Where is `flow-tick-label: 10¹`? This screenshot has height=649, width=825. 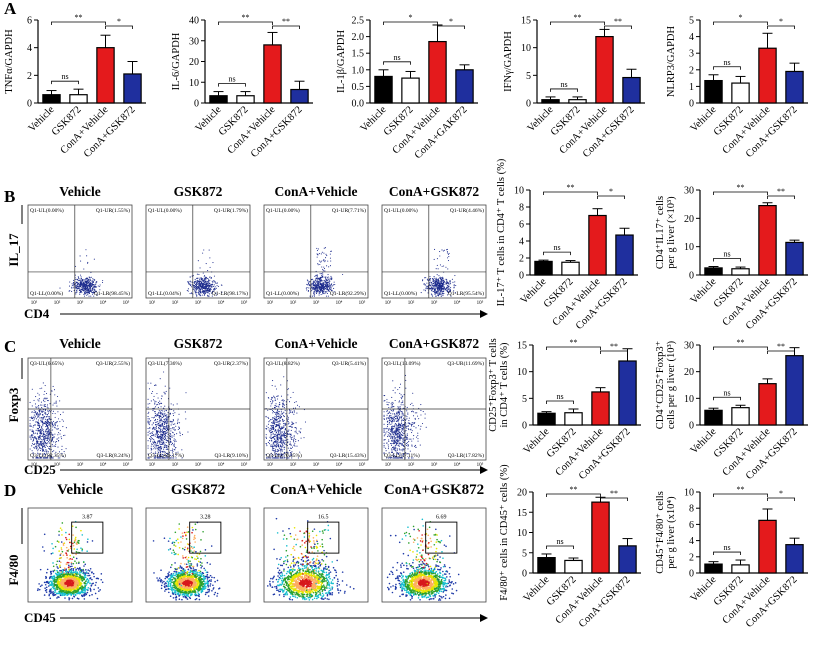
flow-tick-label: 10¹ is located at coordinates (34, 303).